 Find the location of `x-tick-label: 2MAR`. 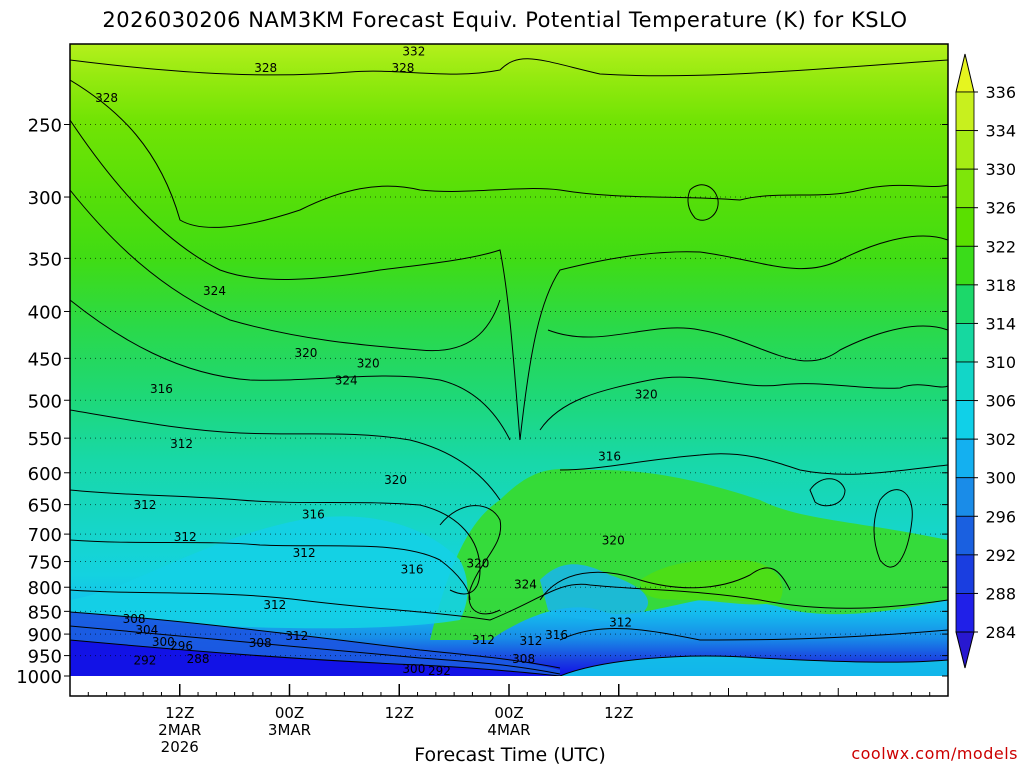

x-tick-label: 2MAR is located at coordinates (179, 730).